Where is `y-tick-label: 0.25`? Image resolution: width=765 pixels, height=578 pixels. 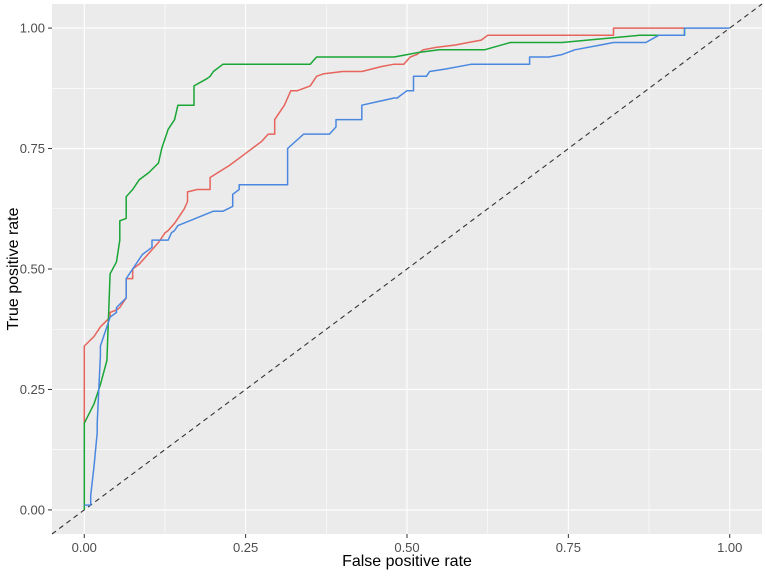
y-tick-label: 0.25 is located at coordinates (32, 389).